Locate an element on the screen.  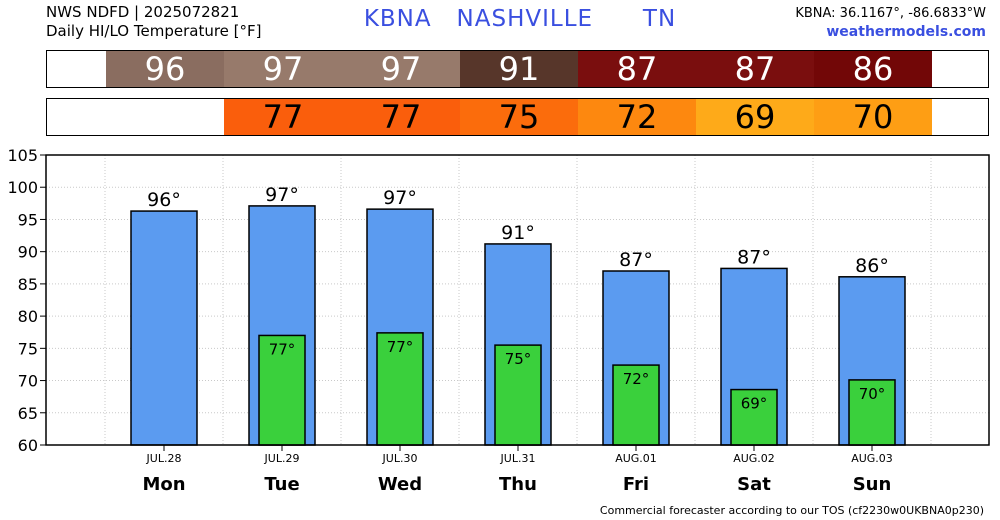
low-cell-5: 69 is located at coordinates (755, 117).